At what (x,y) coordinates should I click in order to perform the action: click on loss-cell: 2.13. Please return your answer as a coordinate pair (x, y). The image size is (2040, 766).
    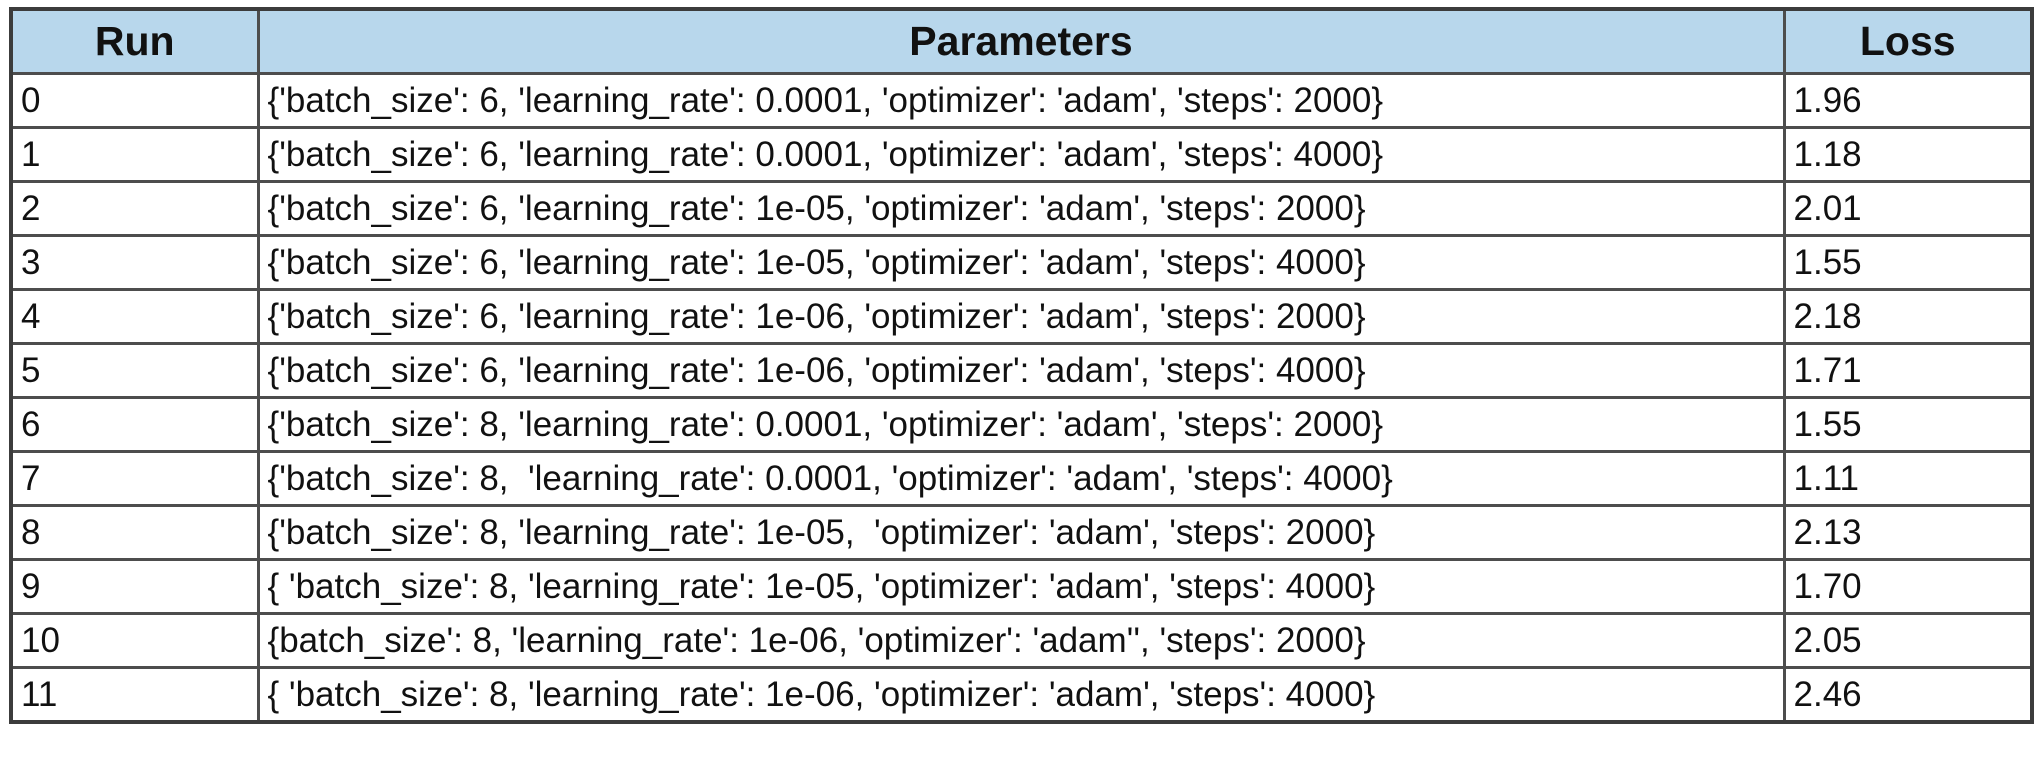
    Looking at the image, I should click on (1908, 532).